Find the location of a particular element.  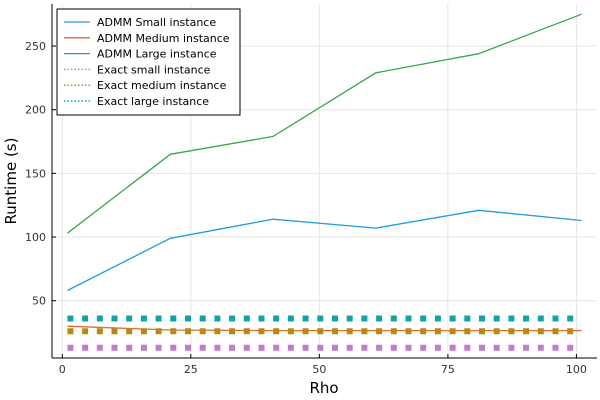

x-tick-label: 0 is located at coordinates (62, 369).